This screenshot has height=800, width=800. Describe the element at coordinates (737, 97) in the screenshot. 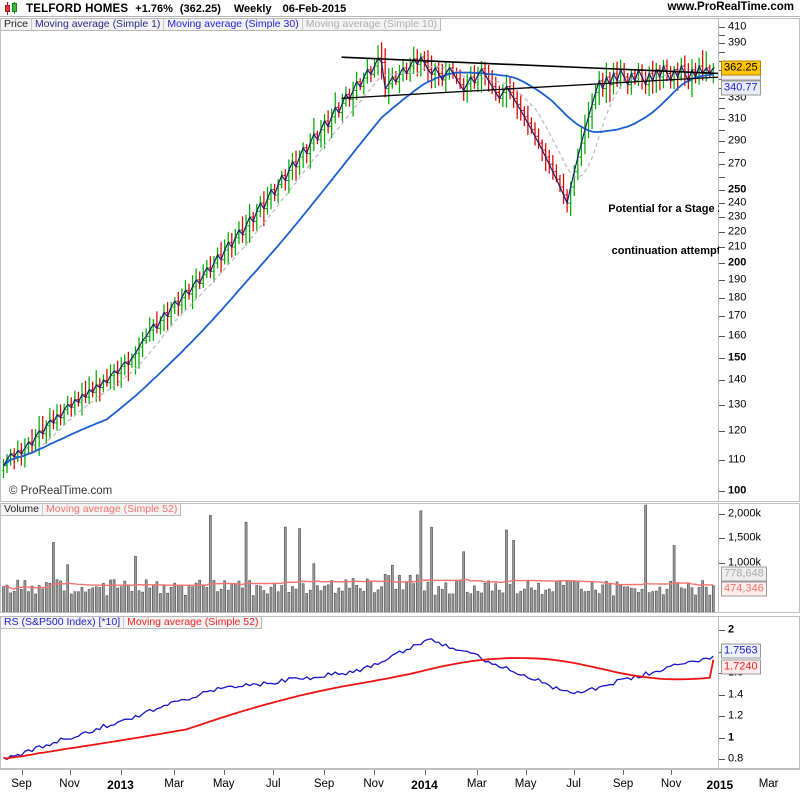

I see `price-tick-label: 330` at that location.